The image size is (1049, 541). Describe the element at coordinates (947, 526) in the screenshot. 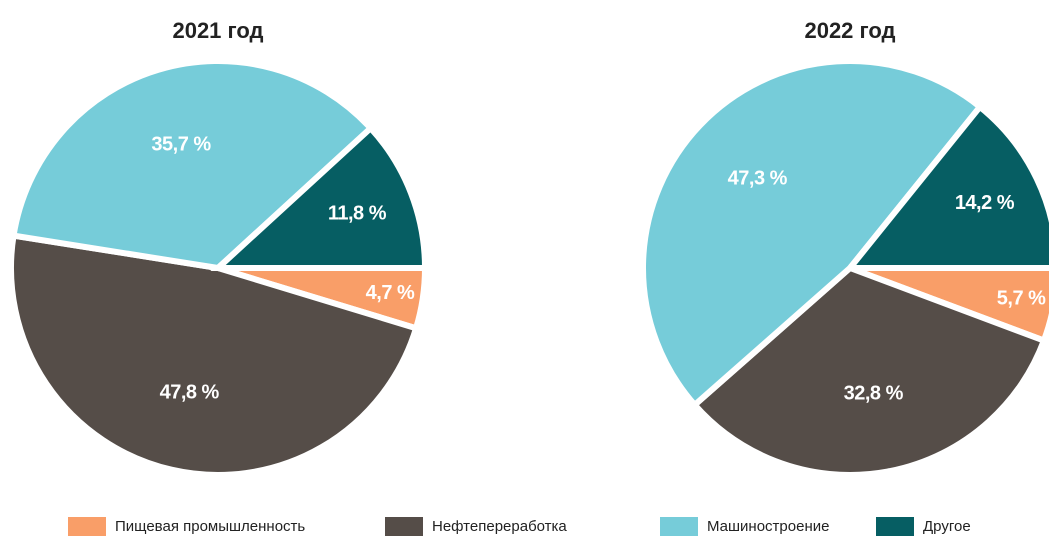

I see `legend-label: Другое` at that location.